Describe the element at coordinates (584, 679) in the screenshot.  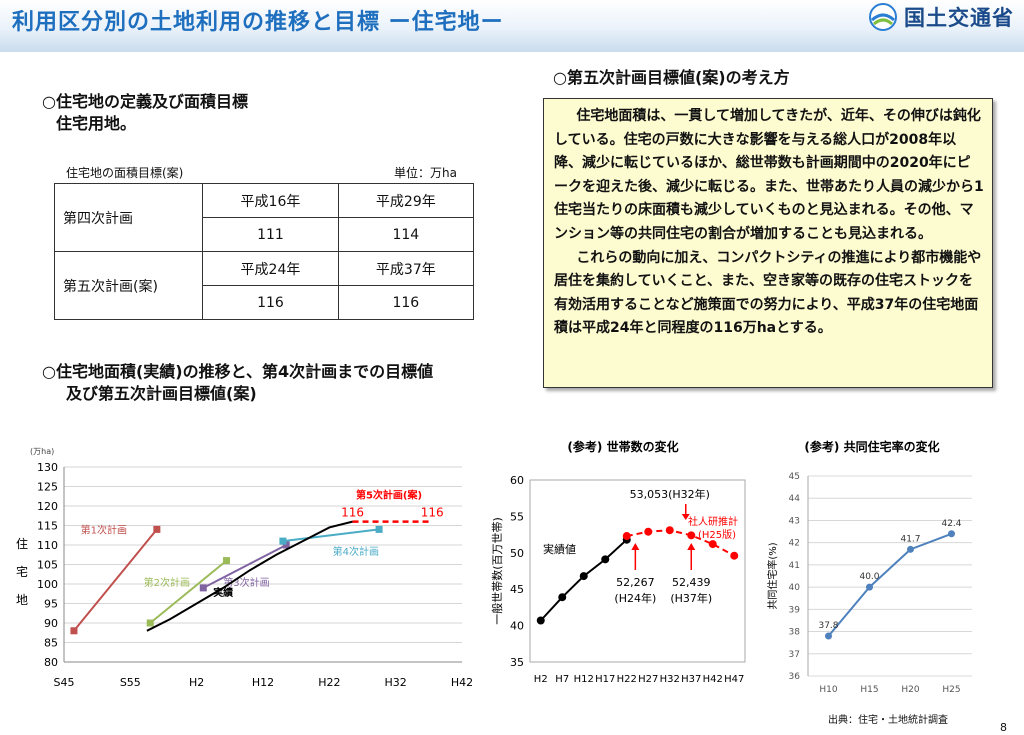
I see `x-tick-label: H12` at that location.